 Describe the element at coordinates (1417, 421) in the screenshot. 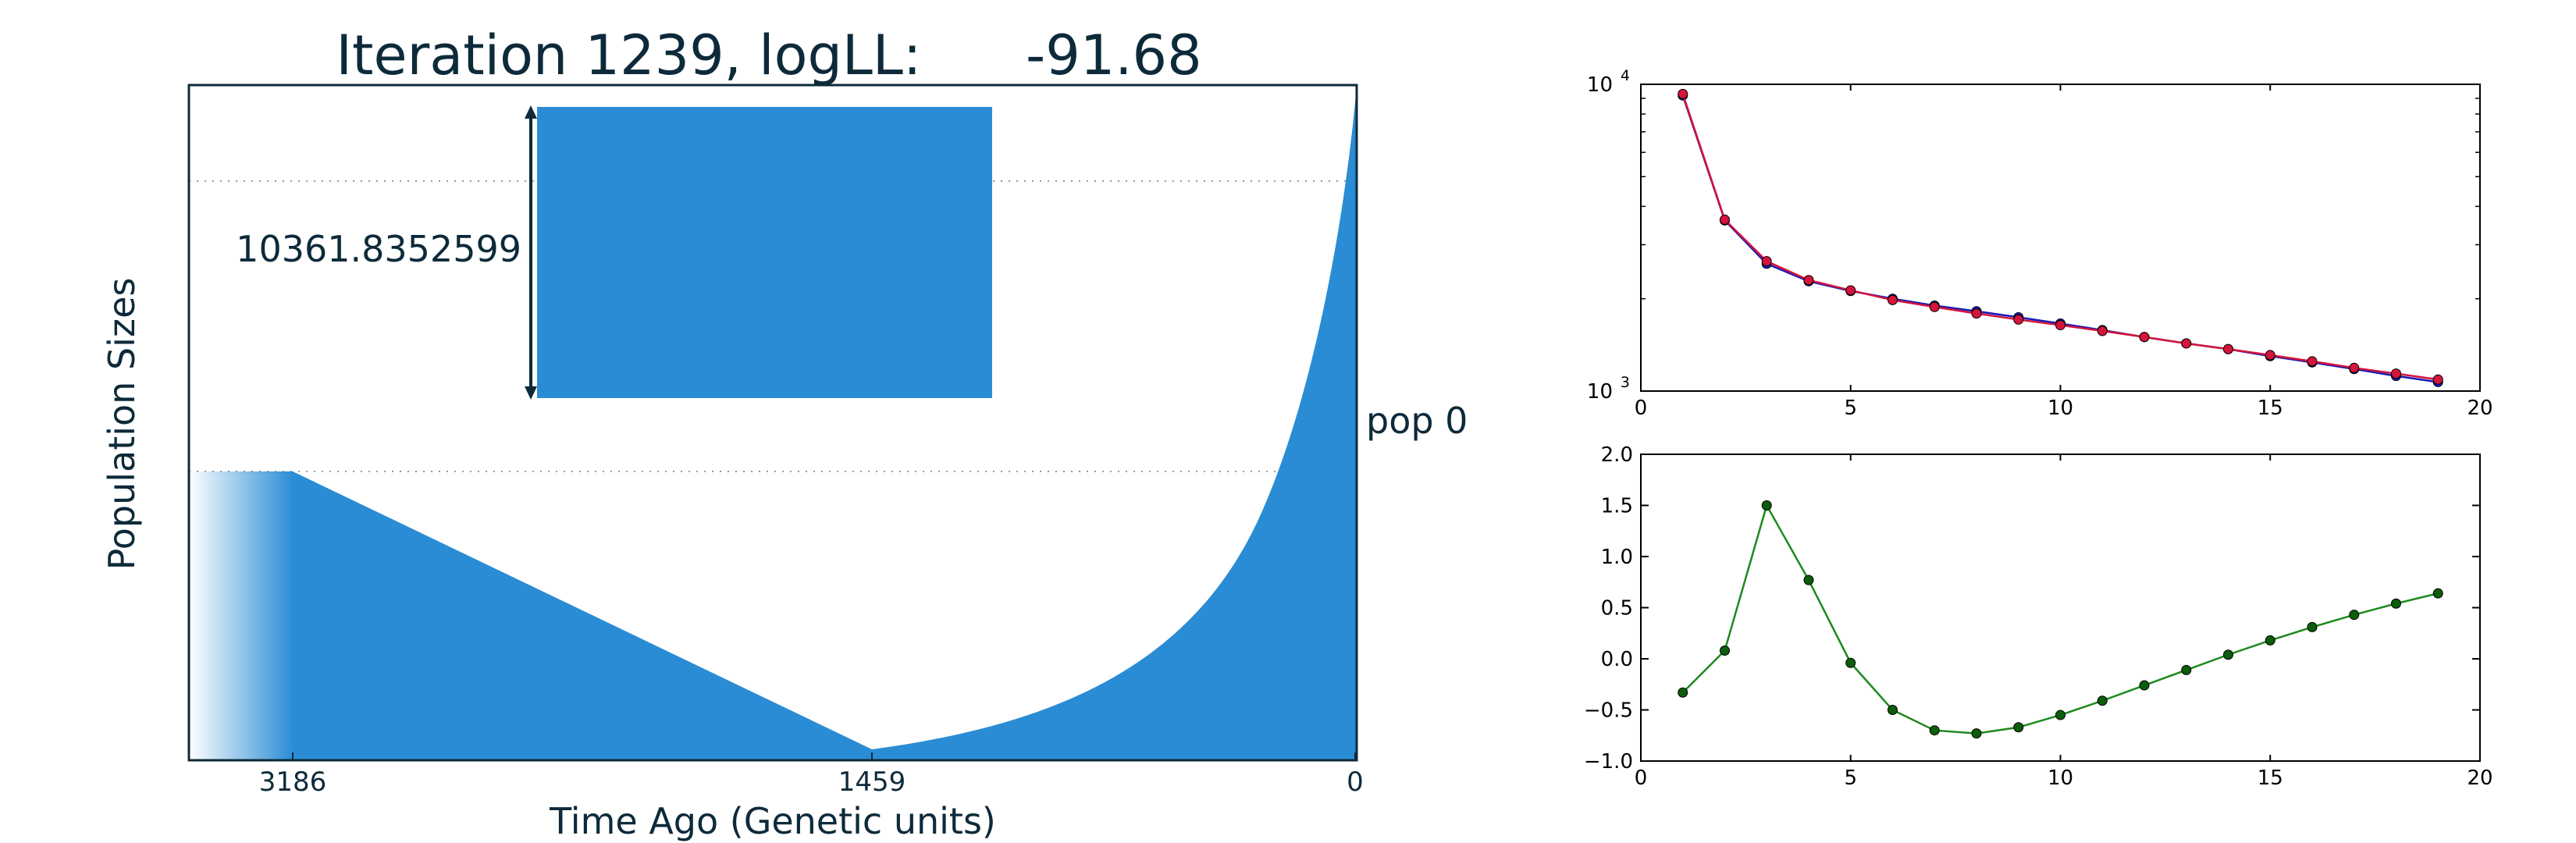

I see `population-label: pop 0` at that location.